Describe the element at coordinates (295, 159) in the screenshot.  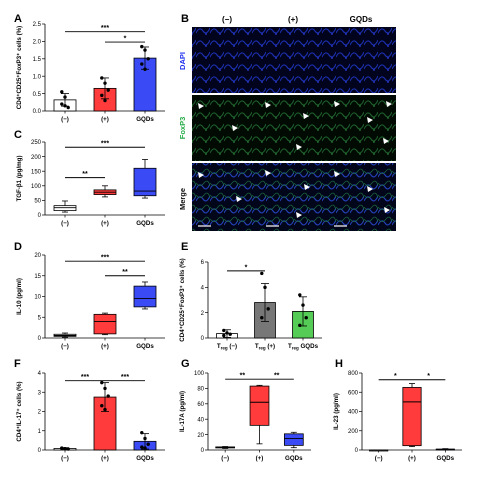
I see `micrograph-arrowheads` at that location.